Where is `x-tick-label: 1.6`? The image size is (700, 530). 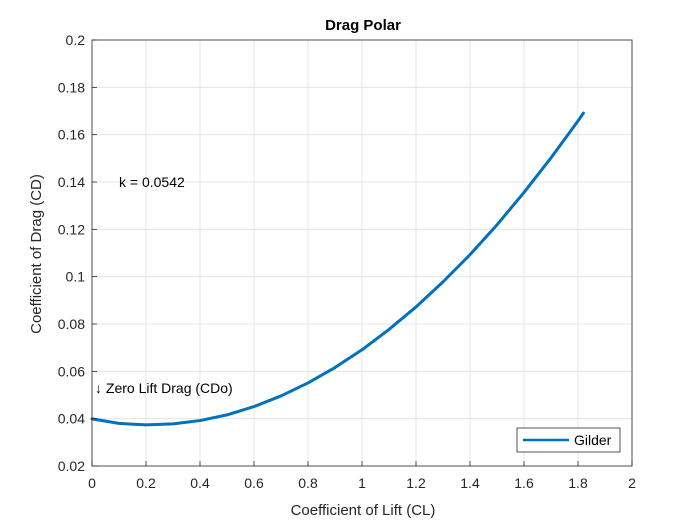 x-tick-label: 1.6 is located at coordinates (524, 483).